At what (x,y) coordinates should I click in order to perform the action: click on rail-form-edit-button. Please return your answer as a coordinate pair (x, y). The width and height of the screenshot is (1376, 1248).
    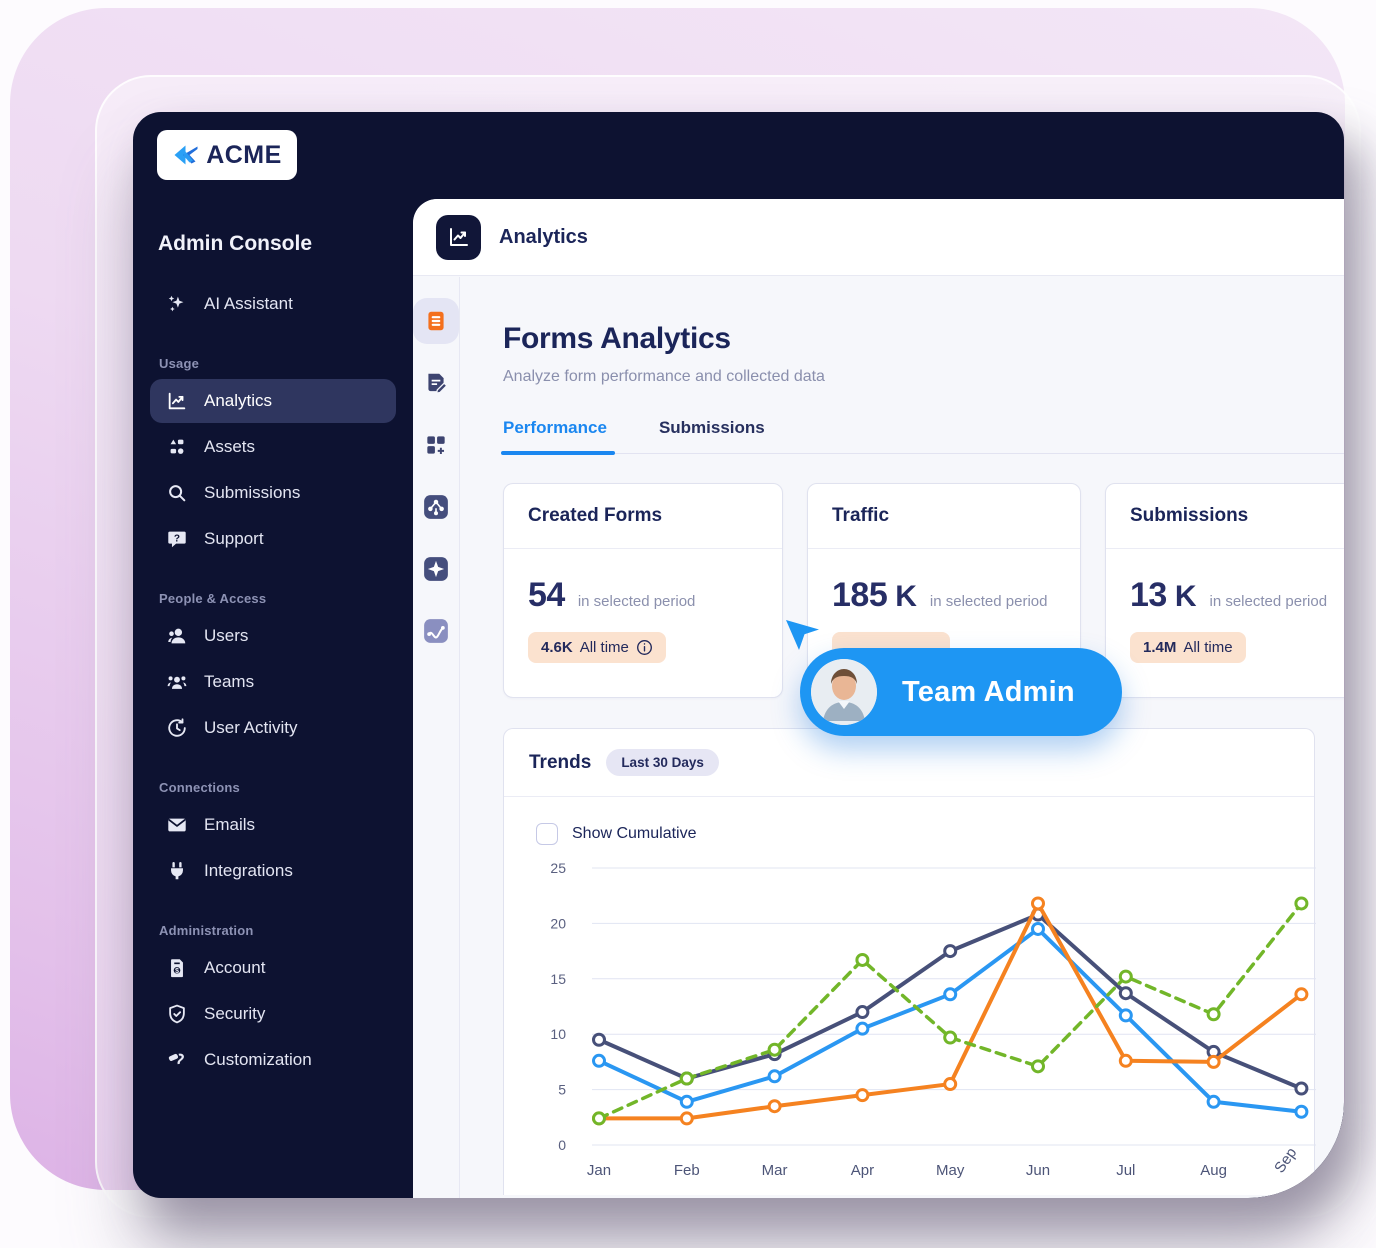
    Looking at the image, I should click on (436, 383).